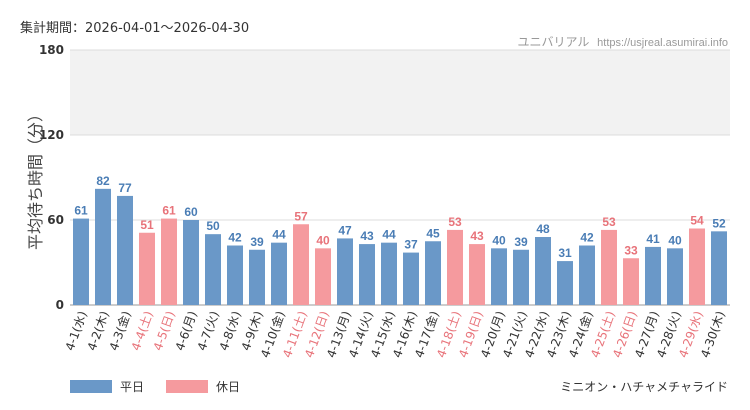 The width and height of the screenshot is (750, 410). What do you see at coordinates (60, 305) in the screenshot?
I see `y-tick-label: 0` at bounding box center [60, 305].